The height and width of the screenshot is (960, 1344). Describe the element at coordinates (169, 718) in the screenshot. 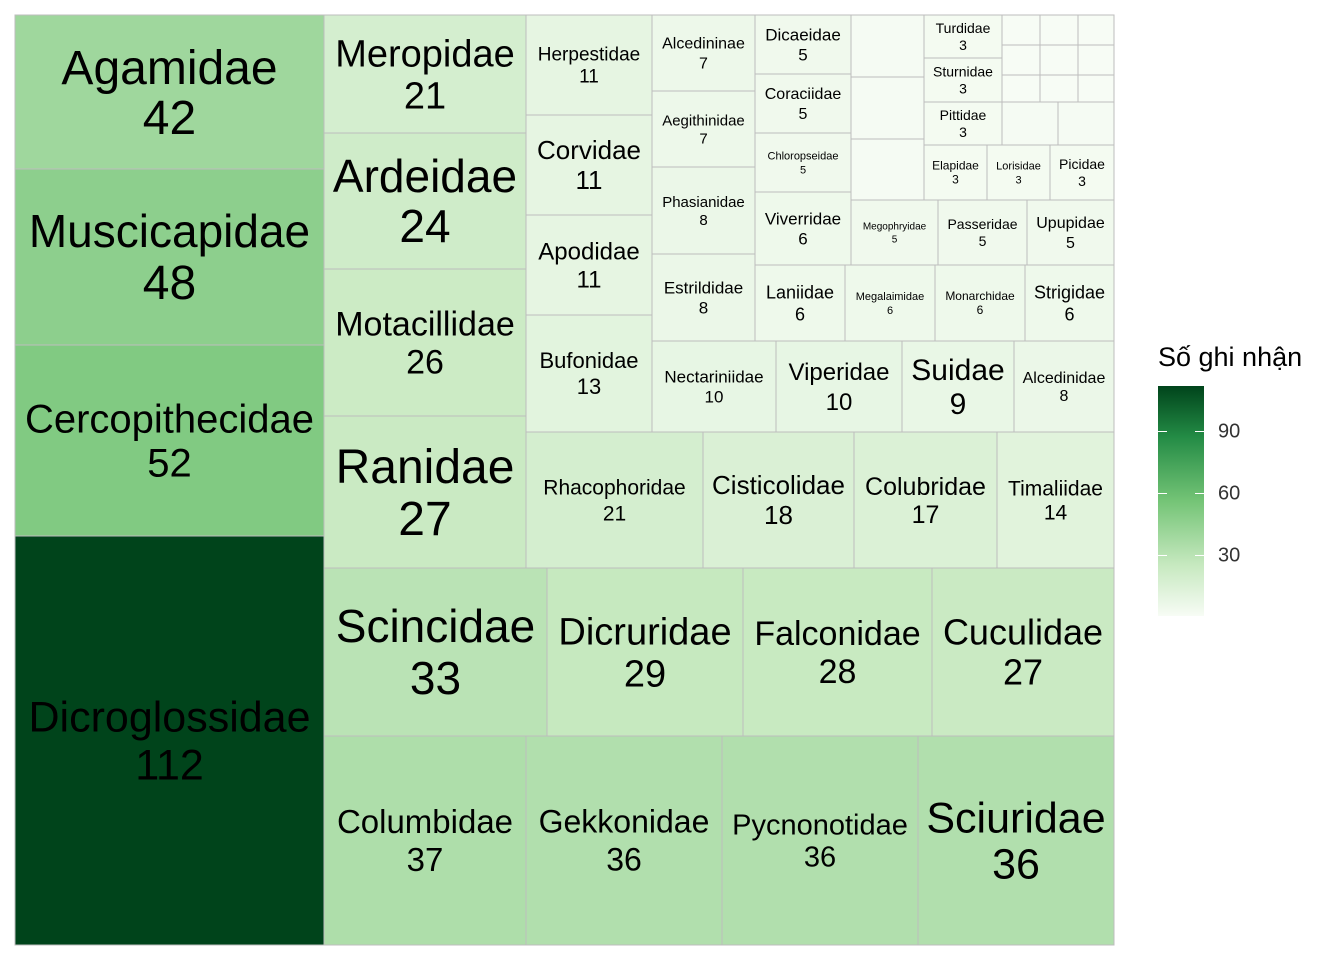

I see `treemap-label-dicroglossidae: Dicroglossidae` at that location.